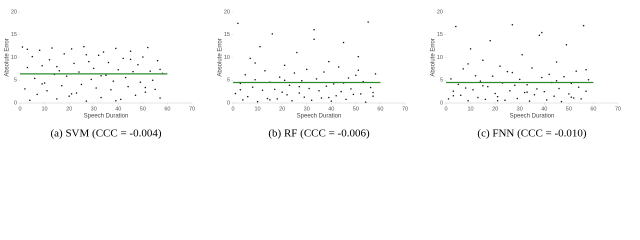 The height and width of the screenshot is (240, 640). What do you see at coordinates (520, 109) in the screenshot?
I see `x-tick-label: 30` at bounding box center [520, 109].